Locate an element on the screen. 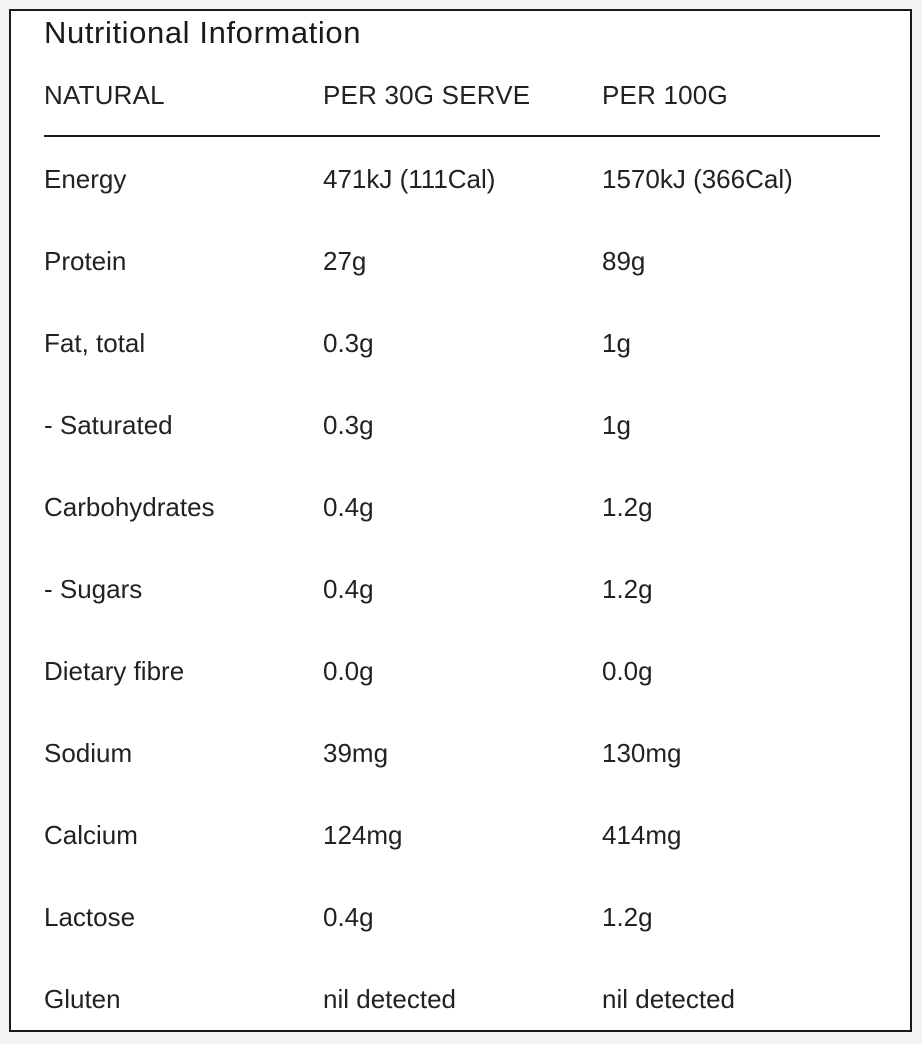 The height and width of the screenshot is (1044, 922). table-row: Dietary fibre 0.0g 0.0g is located at coordinates (460, 671).